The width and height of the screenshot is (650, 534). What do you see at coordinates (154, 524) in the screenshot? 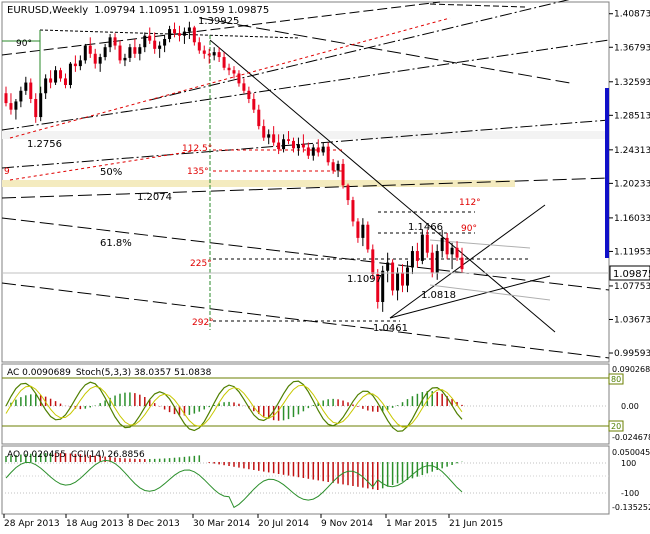
I see `time-tick-label: 8 Dec 2013` at bounding box center [154, 524].